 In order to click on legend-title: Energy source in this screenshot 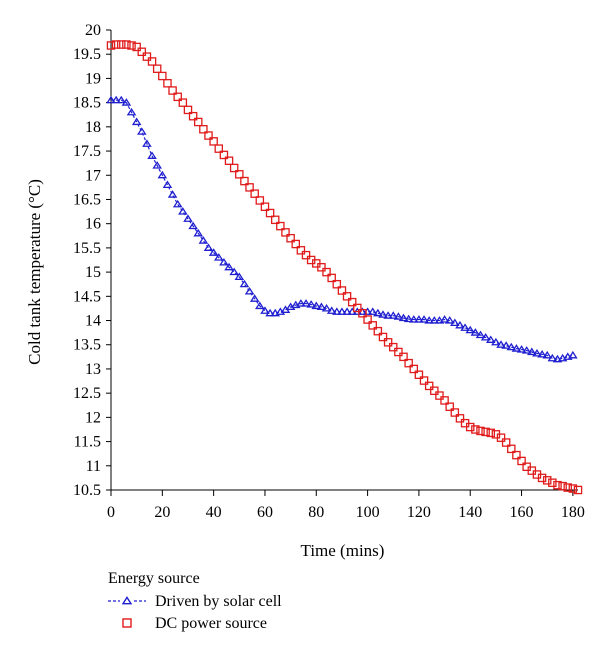, I will do `click(154, 578)`.